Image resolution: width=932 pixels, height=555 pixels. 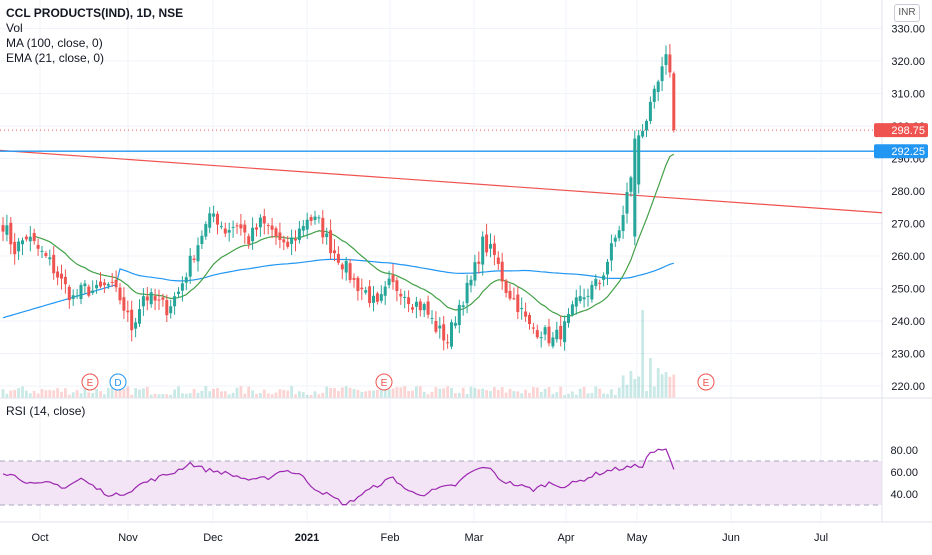 I want to click on time-axis-label: Jul, so click(x=821, y=538).